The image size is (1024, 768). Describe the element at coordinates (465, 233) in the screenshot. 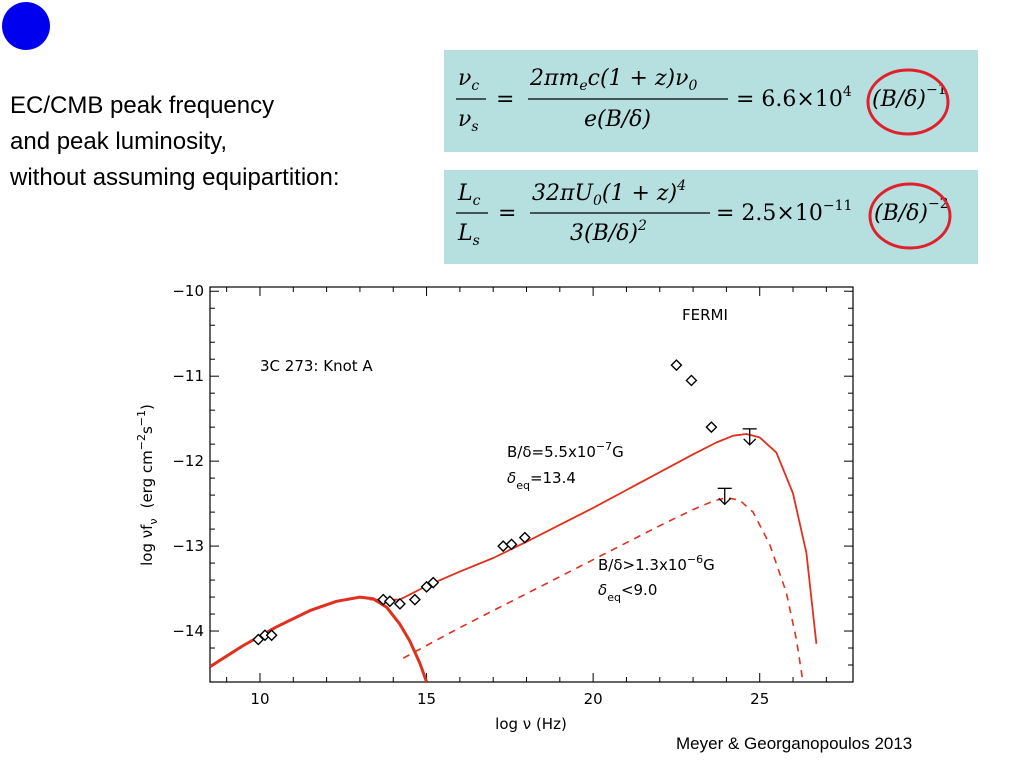

I see `eq2-lhs-den: L` at that location.